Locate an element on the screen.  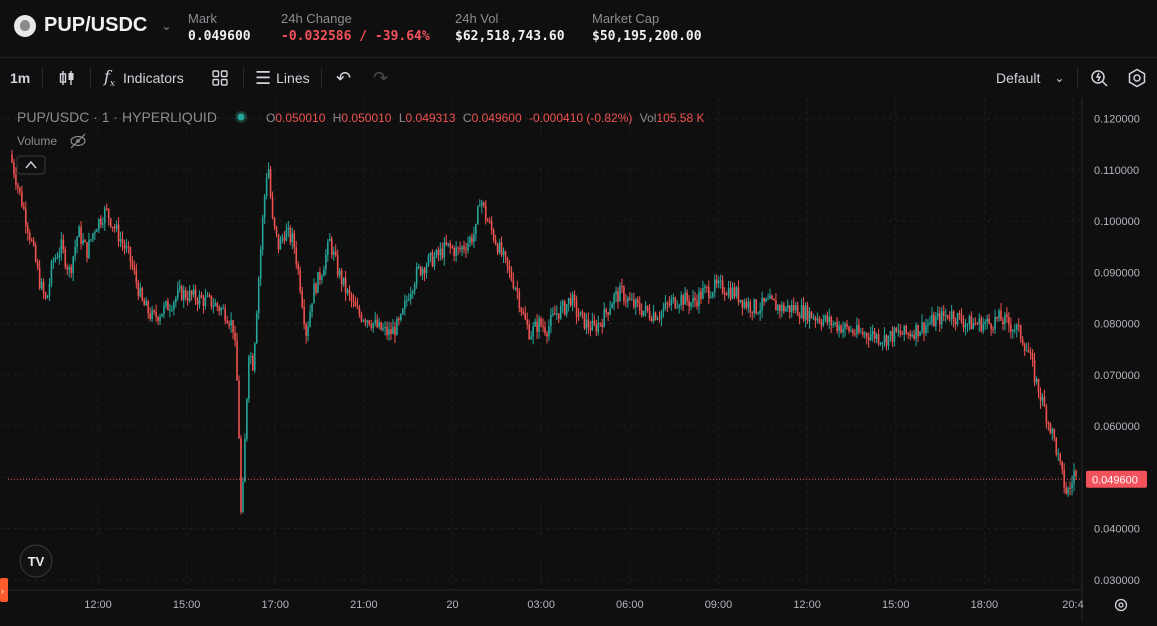
undo-icon: ↶ is located at coordinates (344, 77).